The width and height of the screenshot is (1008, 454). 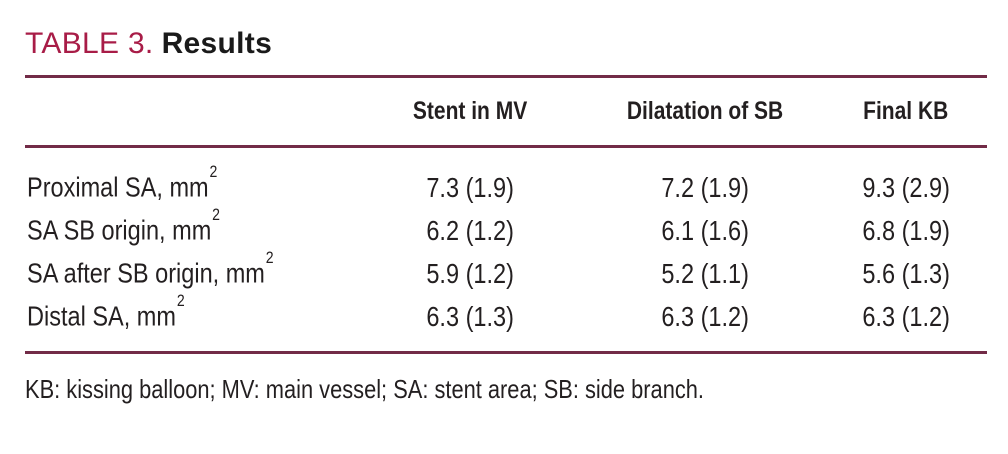 What do you see at coordinates (89, 43) in the screenshot?
I see `table-number-label: TABLE 3.` at bounding box center [89, 43].